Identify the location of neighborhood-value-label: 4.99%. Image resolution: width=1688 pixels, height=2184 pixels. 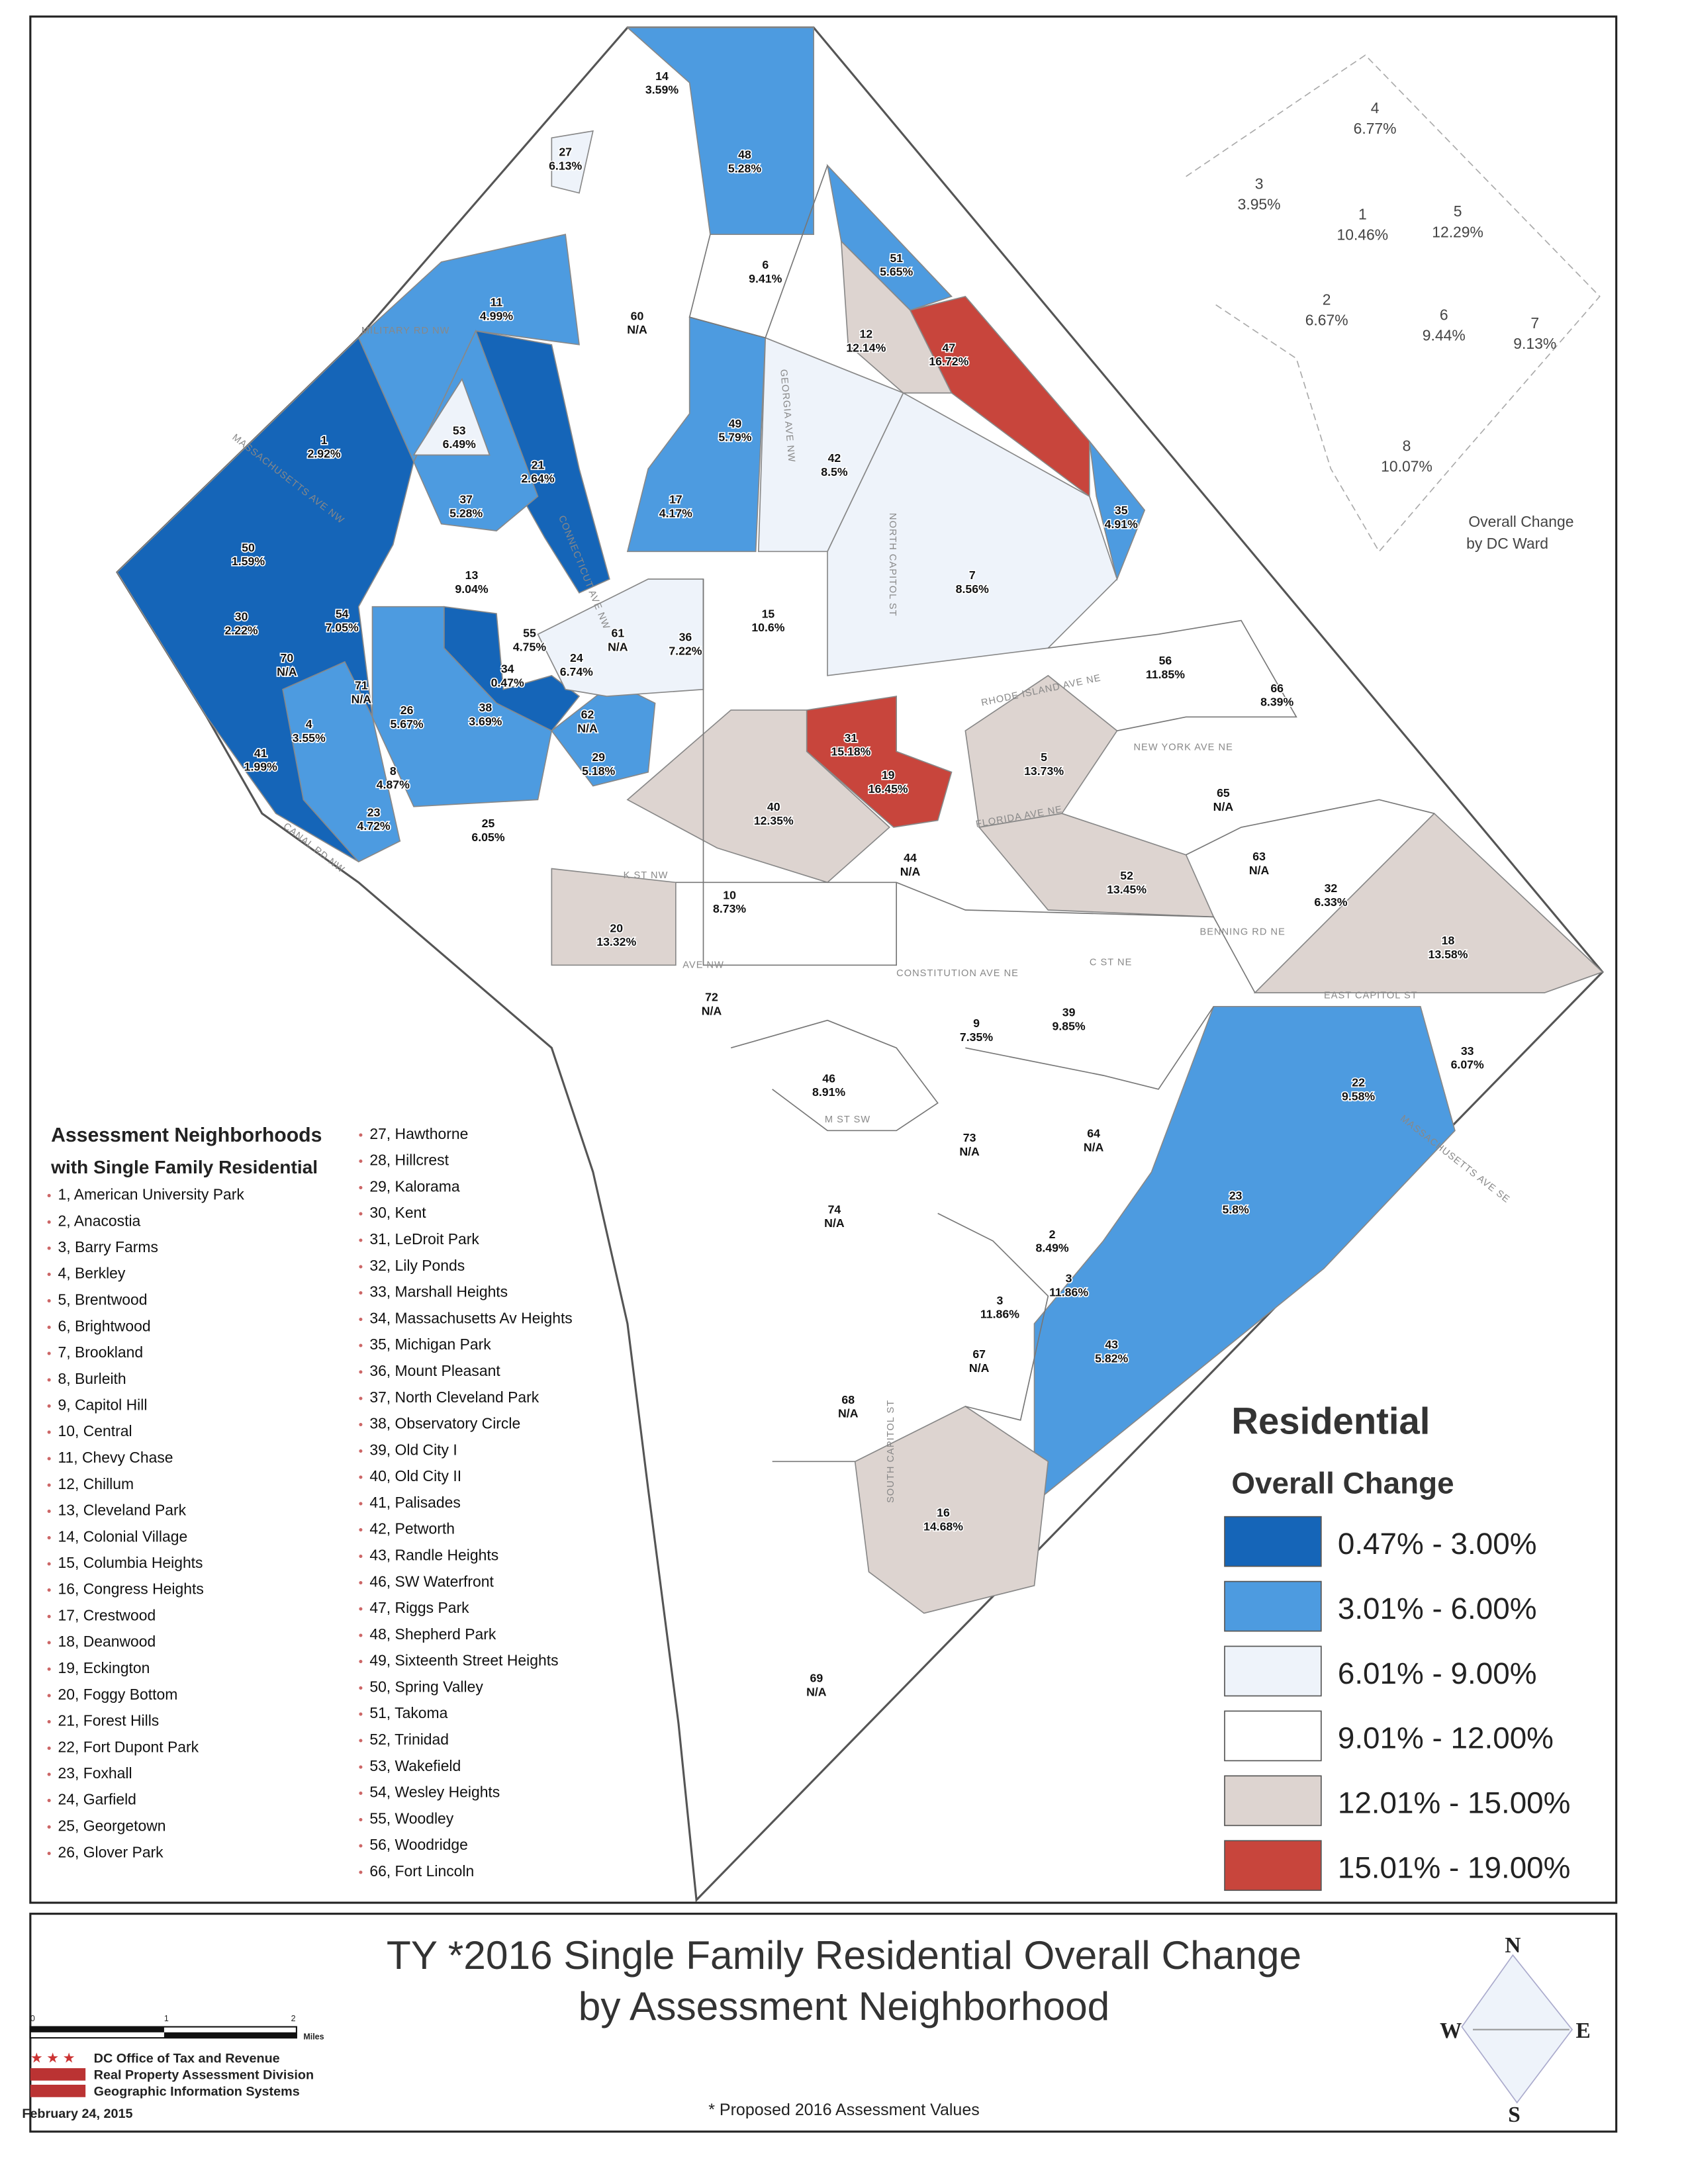
(496, 315).